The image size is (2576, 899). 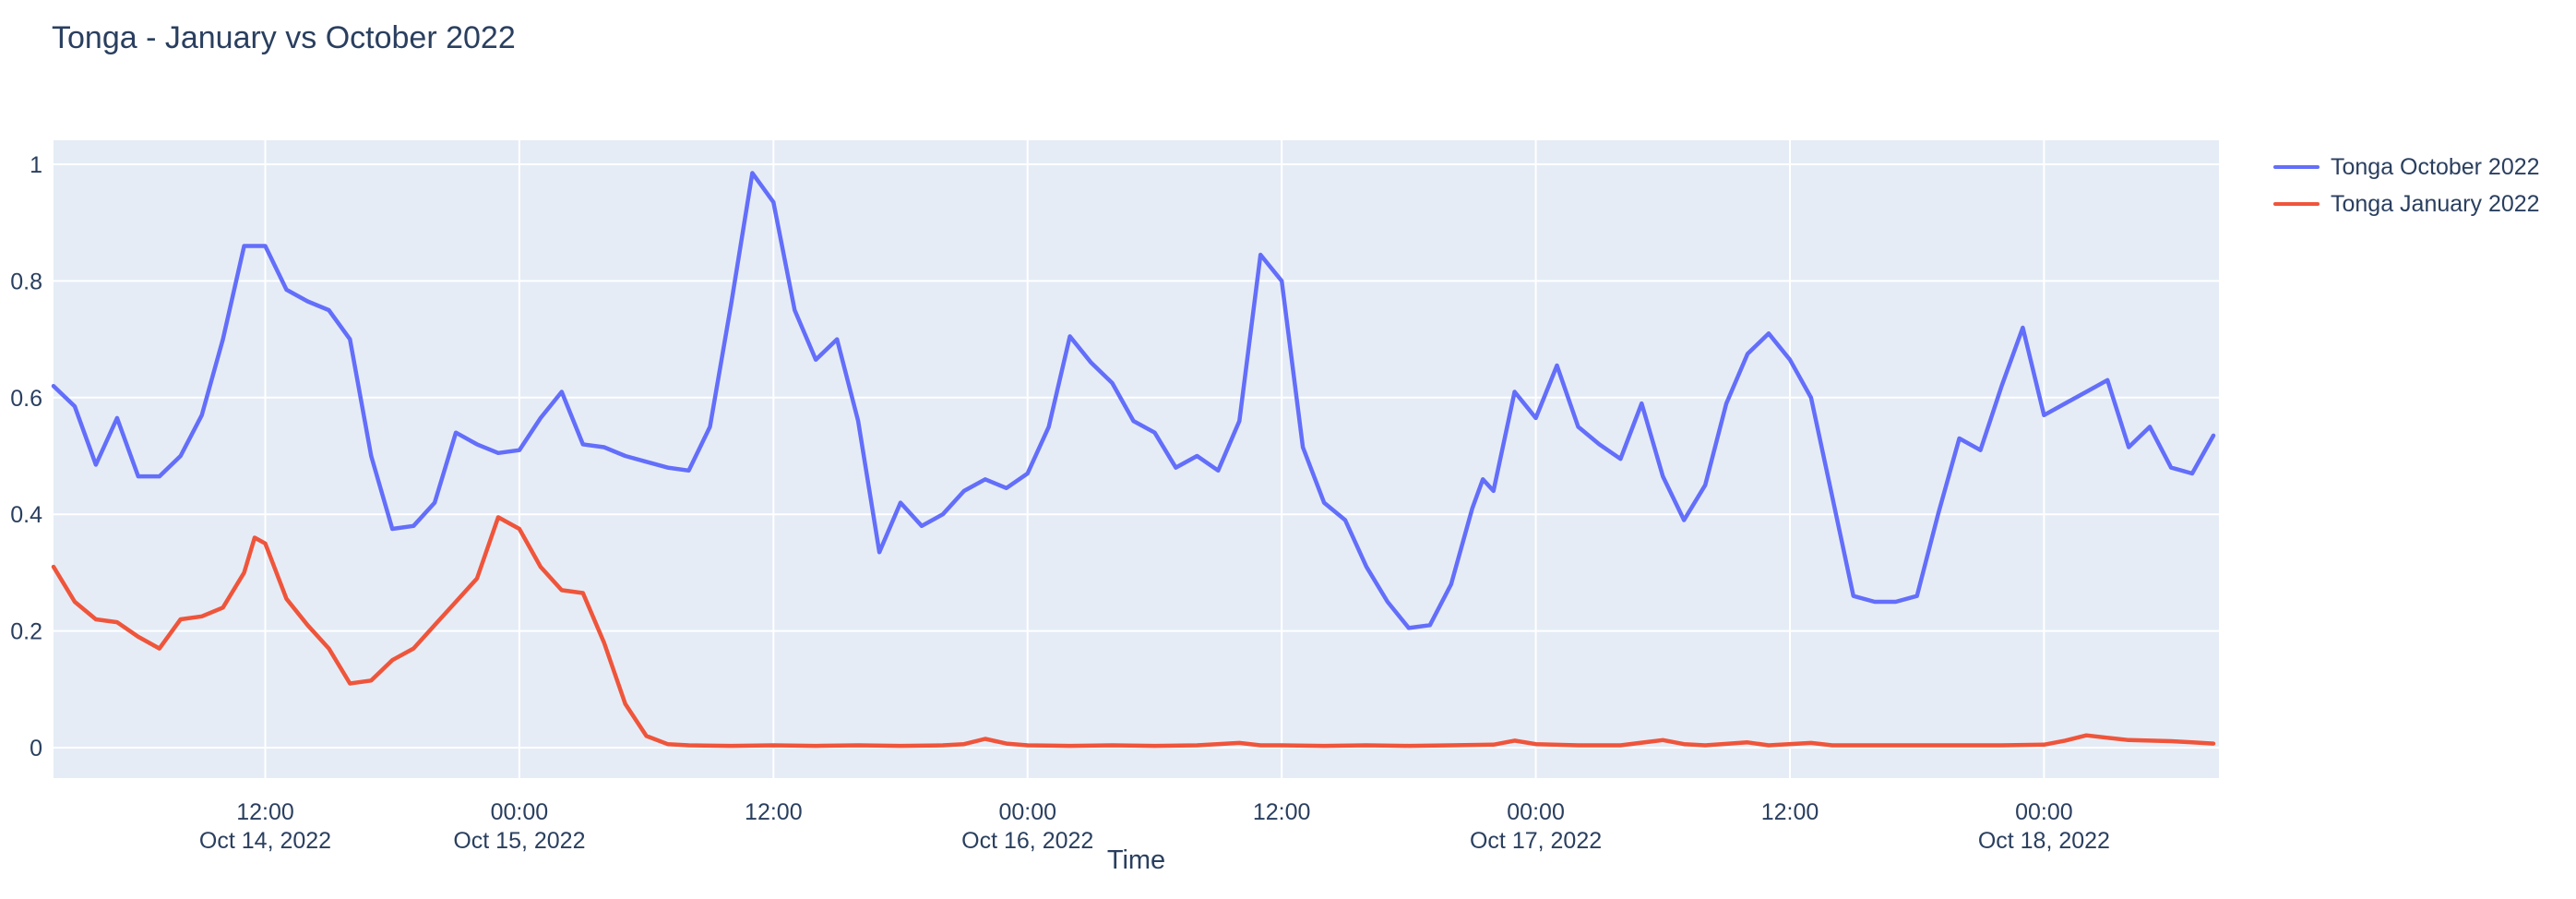 I want to click on y-tick-label: 0.2, so click(x=26, y=632).